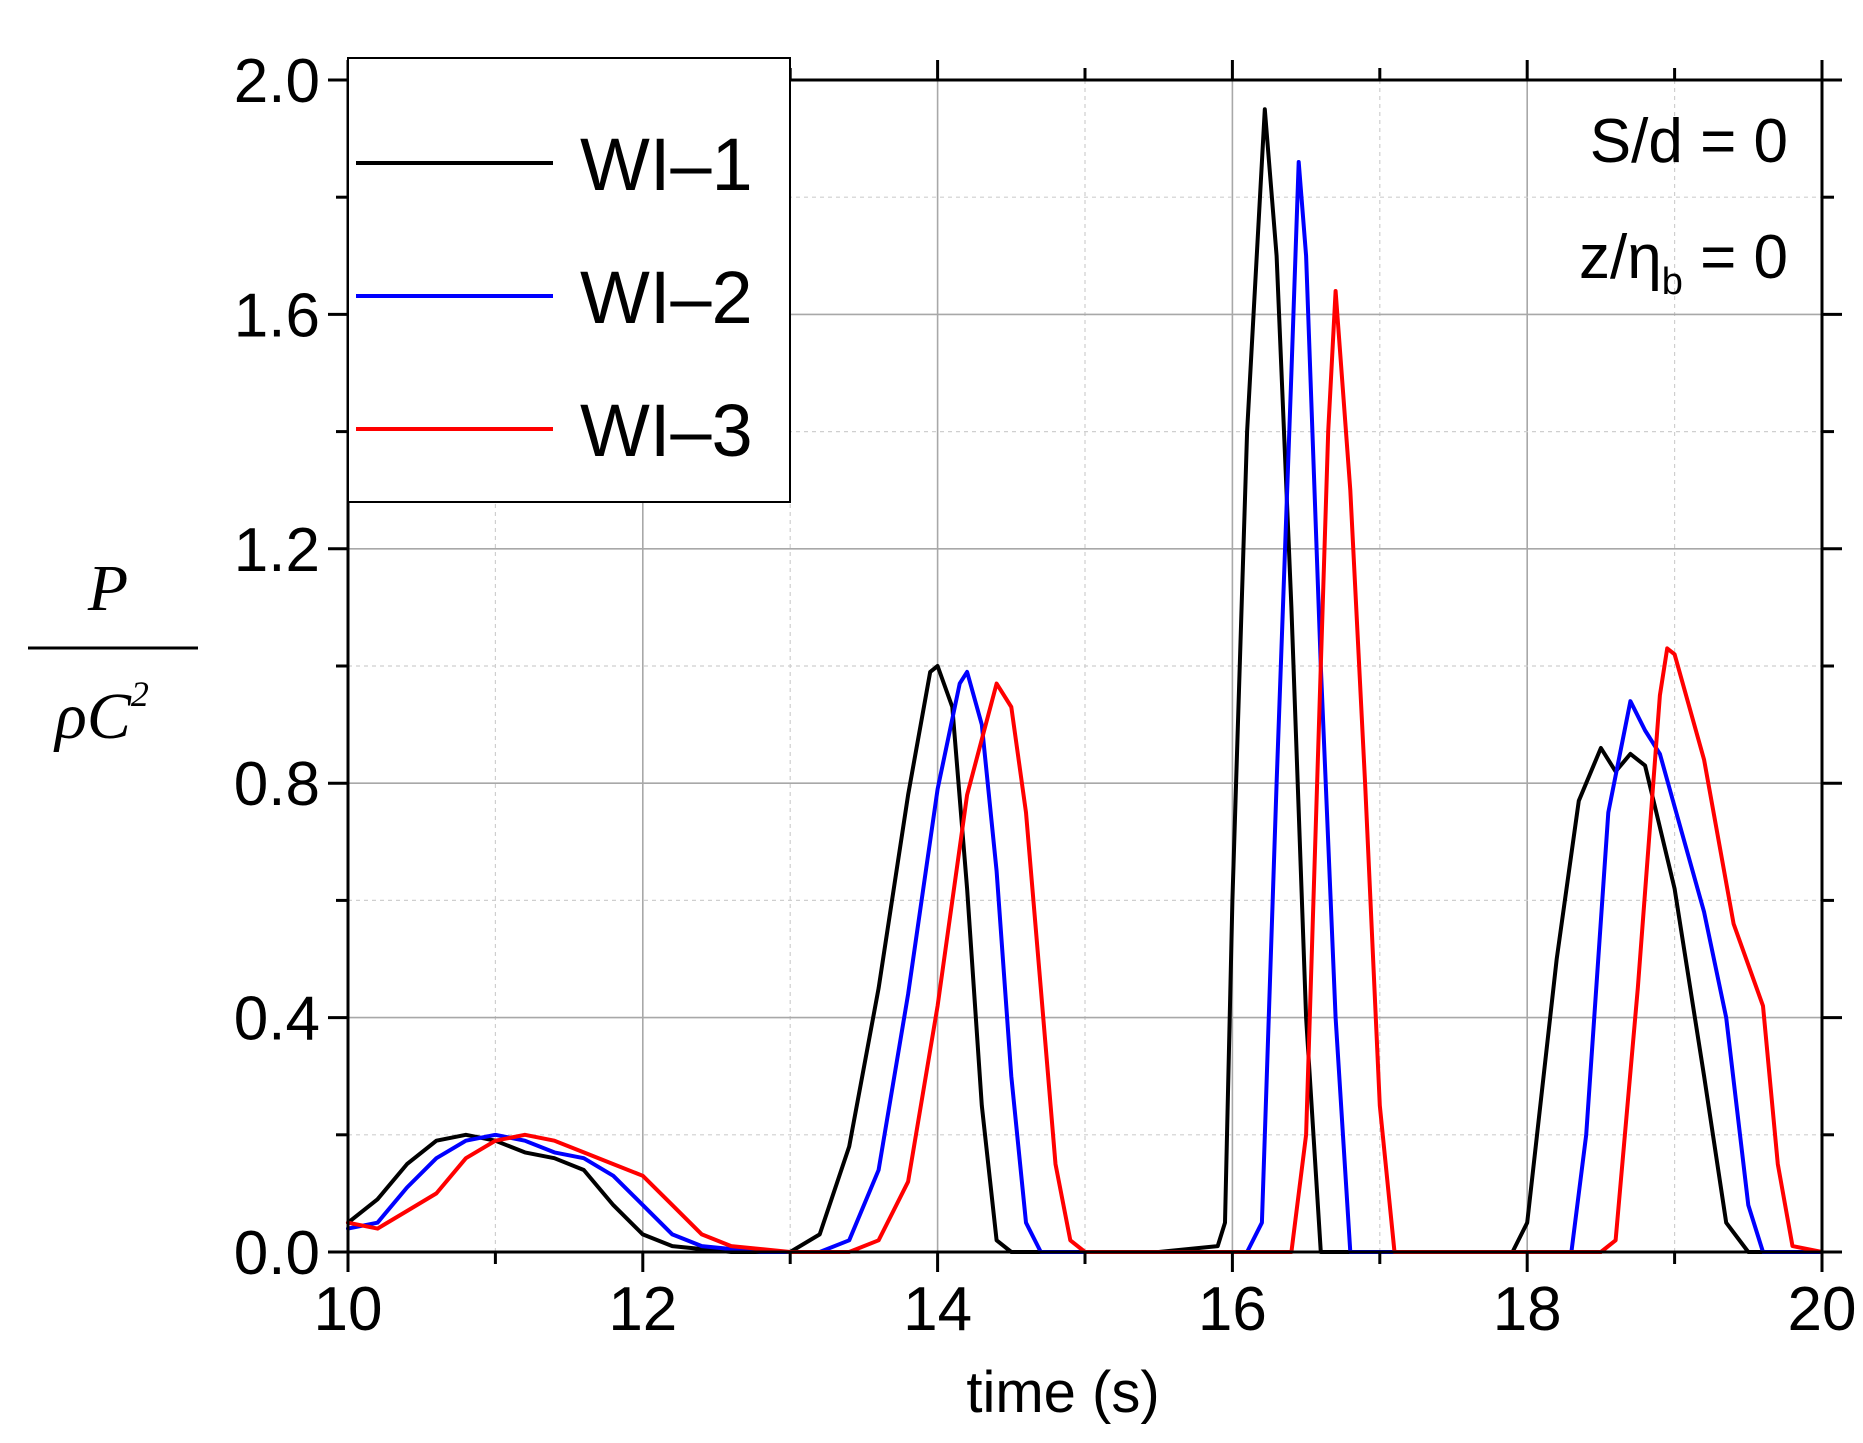 The width and height of the screenshot is (1863, 1443). Describe the element at coordinates (569, 280) in the screenshot. I see `legend: WI–1 WI–2 WI–3` at that location.